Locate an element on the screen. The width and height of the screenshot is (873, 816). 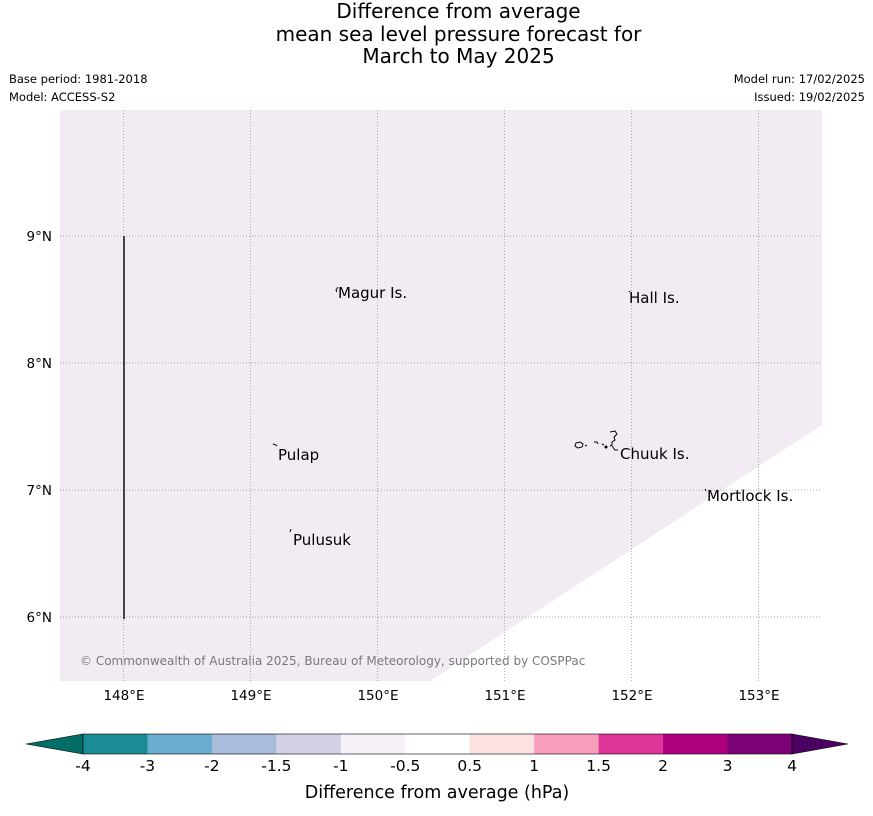
colorbar-tick-labels: -4 -3 -2 -1.5 -1 -0.5 0.5 1 1.5 2 3 4 is located at coordinates (436, 766).